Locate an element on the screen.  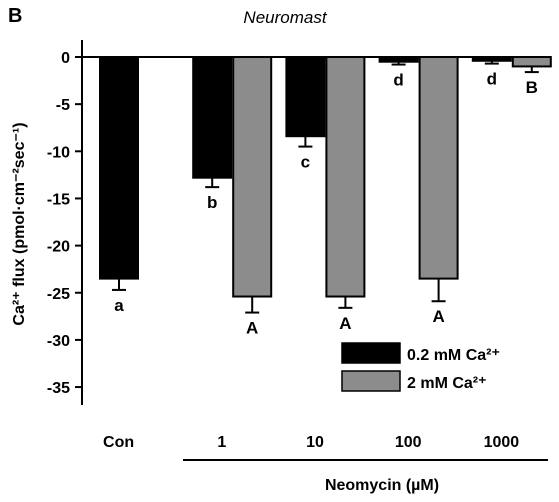
significance-label: a is located at coordinates (119, 305).